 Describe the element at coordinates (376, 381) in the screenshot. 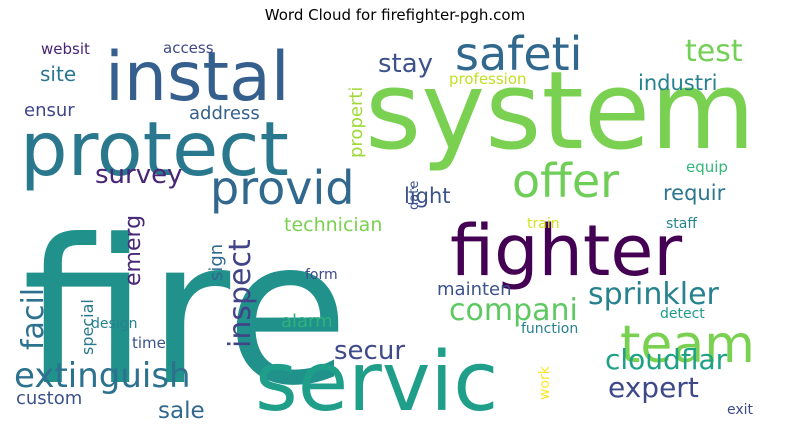

I see `word-servic: servic` at that location.